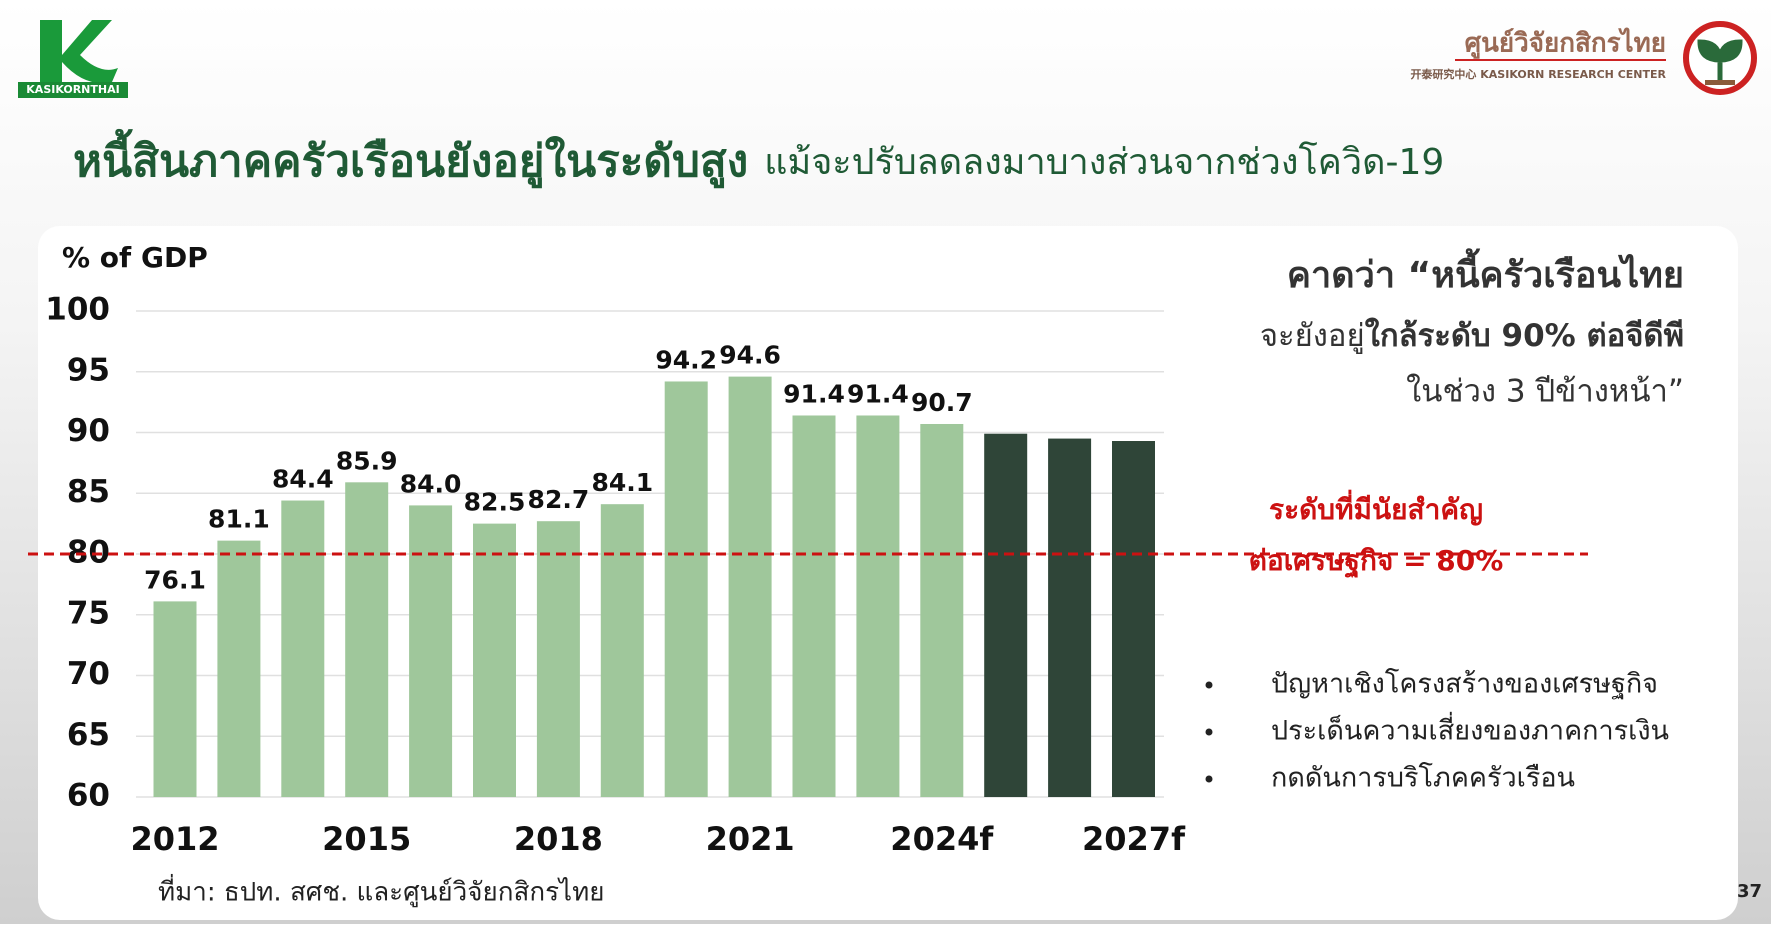 The width and height of the screenshot is (1771, 928). What do you see at coordinates (77, 310) in the screenshot?
I see `y-tick-label: 100` at bounding box center [77, 310].